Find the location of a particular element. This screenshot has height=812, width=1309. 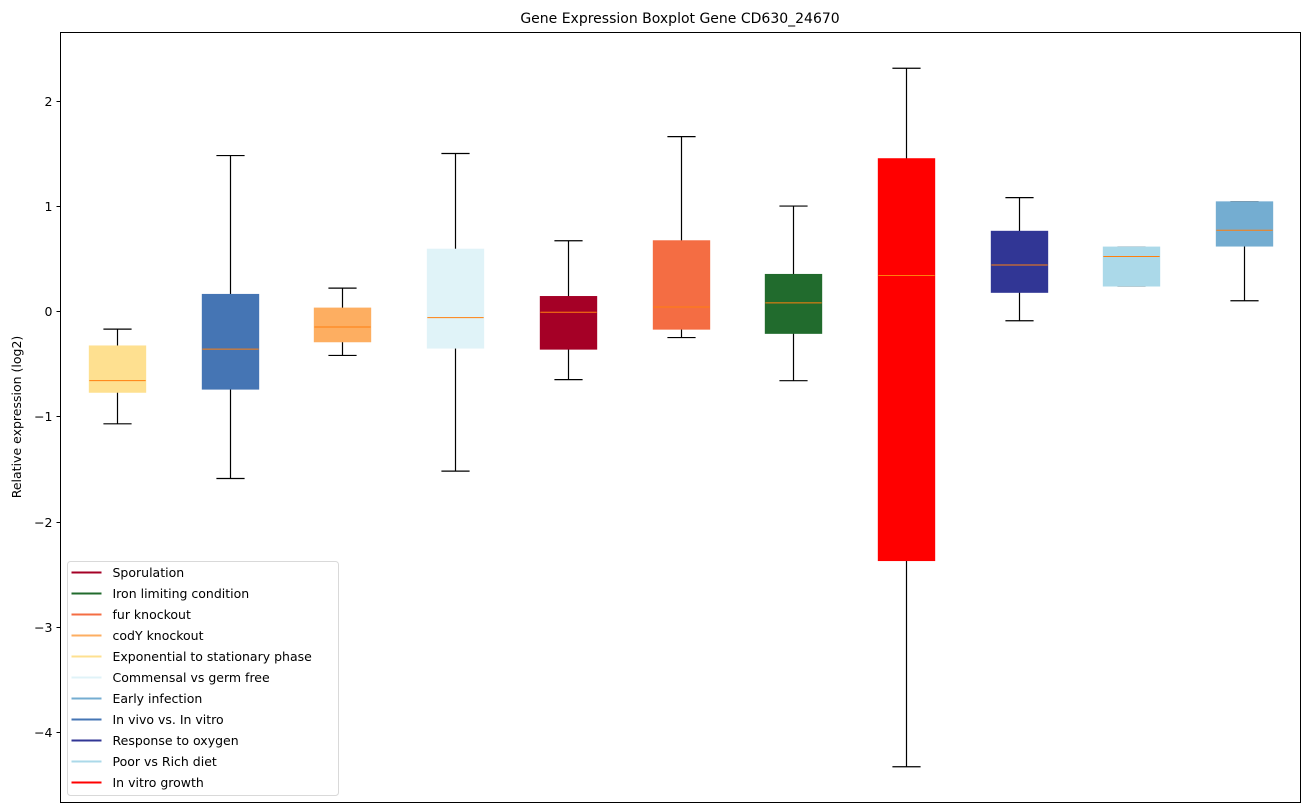

legend-frame is located at coordinates (203, 678).